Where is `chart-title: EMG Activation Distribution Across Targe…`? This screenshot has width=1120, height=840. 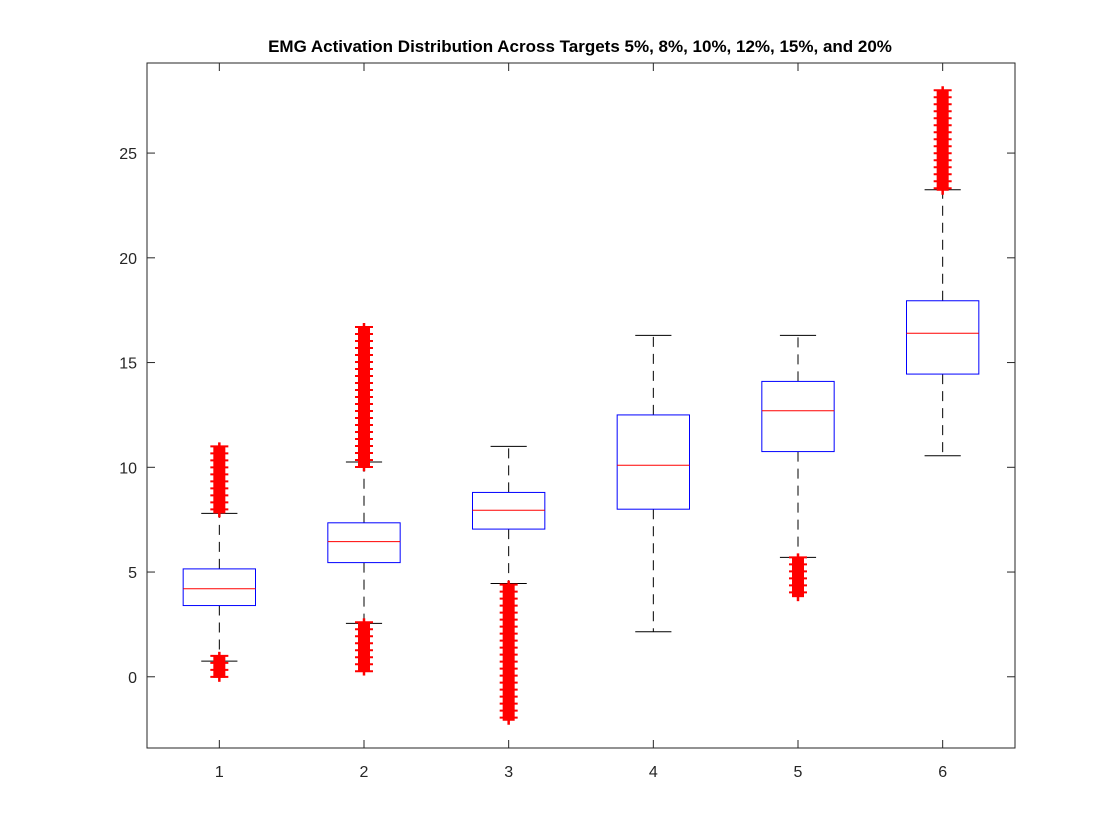 chart-title: EMG Activation Distribution Across Targe… is located at coordinates (580, 46).